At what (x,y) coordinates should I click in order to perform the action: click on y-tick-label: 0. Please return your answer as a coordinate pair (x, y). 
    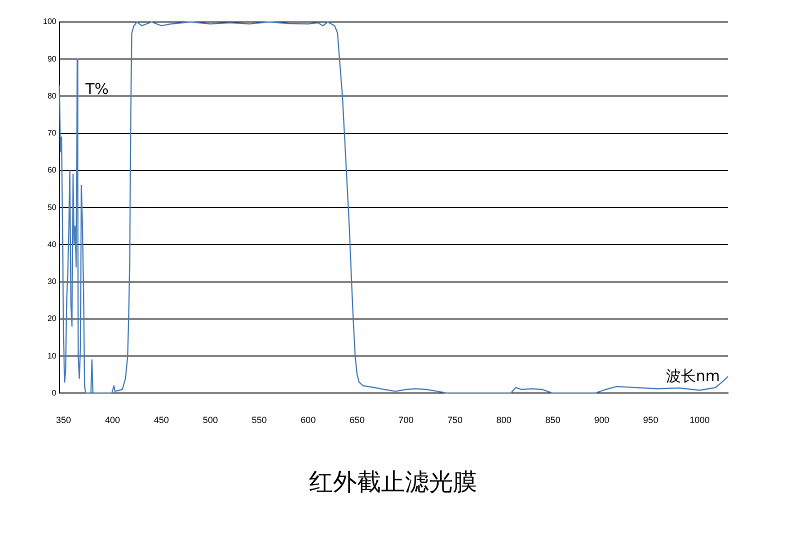
    Looking at the image, I should click on (54, 393).